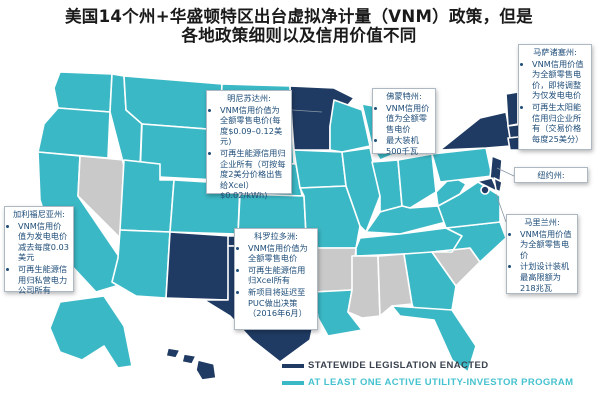 Image resolution: width=598 pixels, height=400 pixels. I want to click on callout-item: VNM信用价值为全额零售电价(每度$0.09–0.12美元), so click(253, 126).